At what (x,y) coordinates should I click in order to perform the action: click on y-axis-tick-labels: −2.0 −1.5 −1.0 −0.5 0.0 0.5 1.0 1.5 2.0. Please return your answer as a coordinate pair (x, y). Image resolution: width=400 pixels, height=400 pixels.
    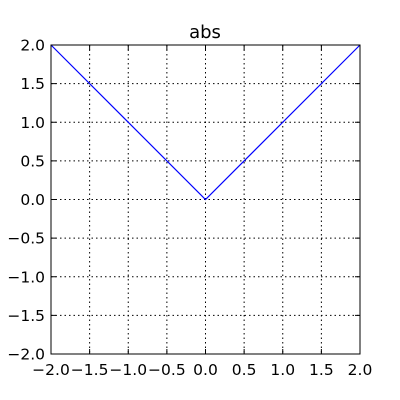
    Looking at the image, I should click on (26, 200).